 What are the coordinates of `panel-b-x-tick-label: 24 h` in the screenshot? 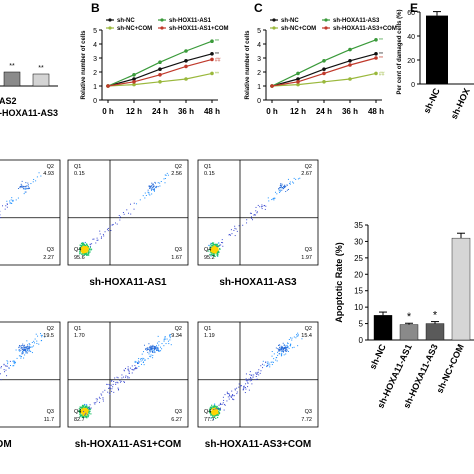 It's located at (160, 111).